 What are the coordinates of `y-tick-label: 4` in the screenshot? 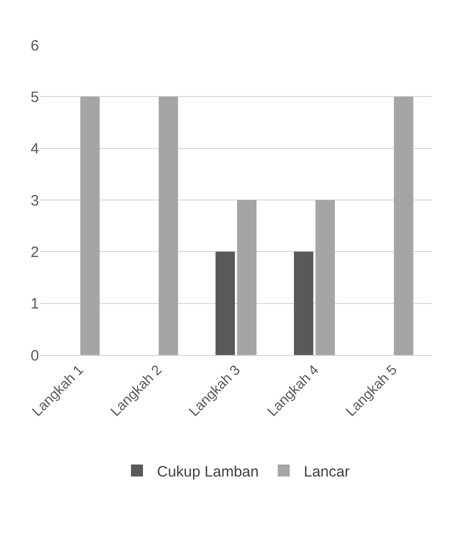 It's located at (34, 149).